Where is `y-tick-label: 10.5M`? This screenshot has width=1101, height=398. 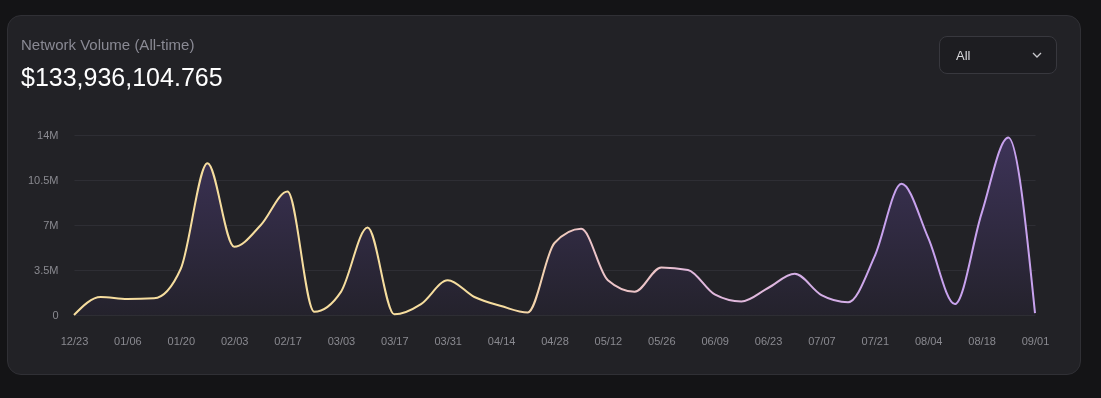
y-tick-label: 10.5M is located at coordinates (43, 179).